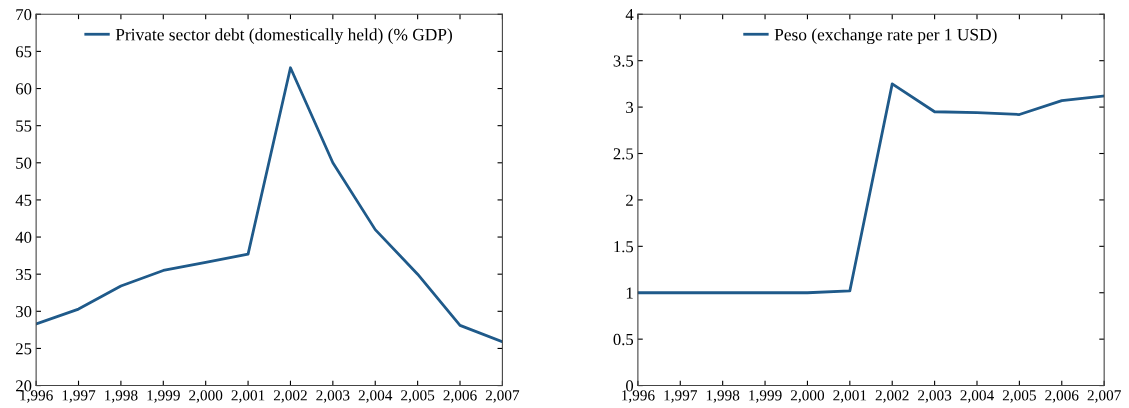 The width and height of the screenshot is (1129, 408). What do you see at coordinates (24, 52) in the screenshot?
I see `y-tick-label: 65` at bounding box center [24, 52].